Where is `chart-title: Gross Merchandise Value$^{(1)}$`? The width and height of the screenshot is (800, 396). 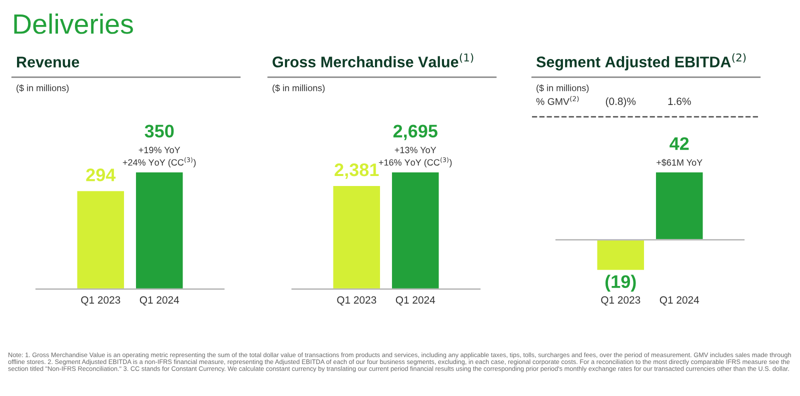
chart-title: Gross Merchandise Value$^{(1)}$ is located at coordinates (373, 60).